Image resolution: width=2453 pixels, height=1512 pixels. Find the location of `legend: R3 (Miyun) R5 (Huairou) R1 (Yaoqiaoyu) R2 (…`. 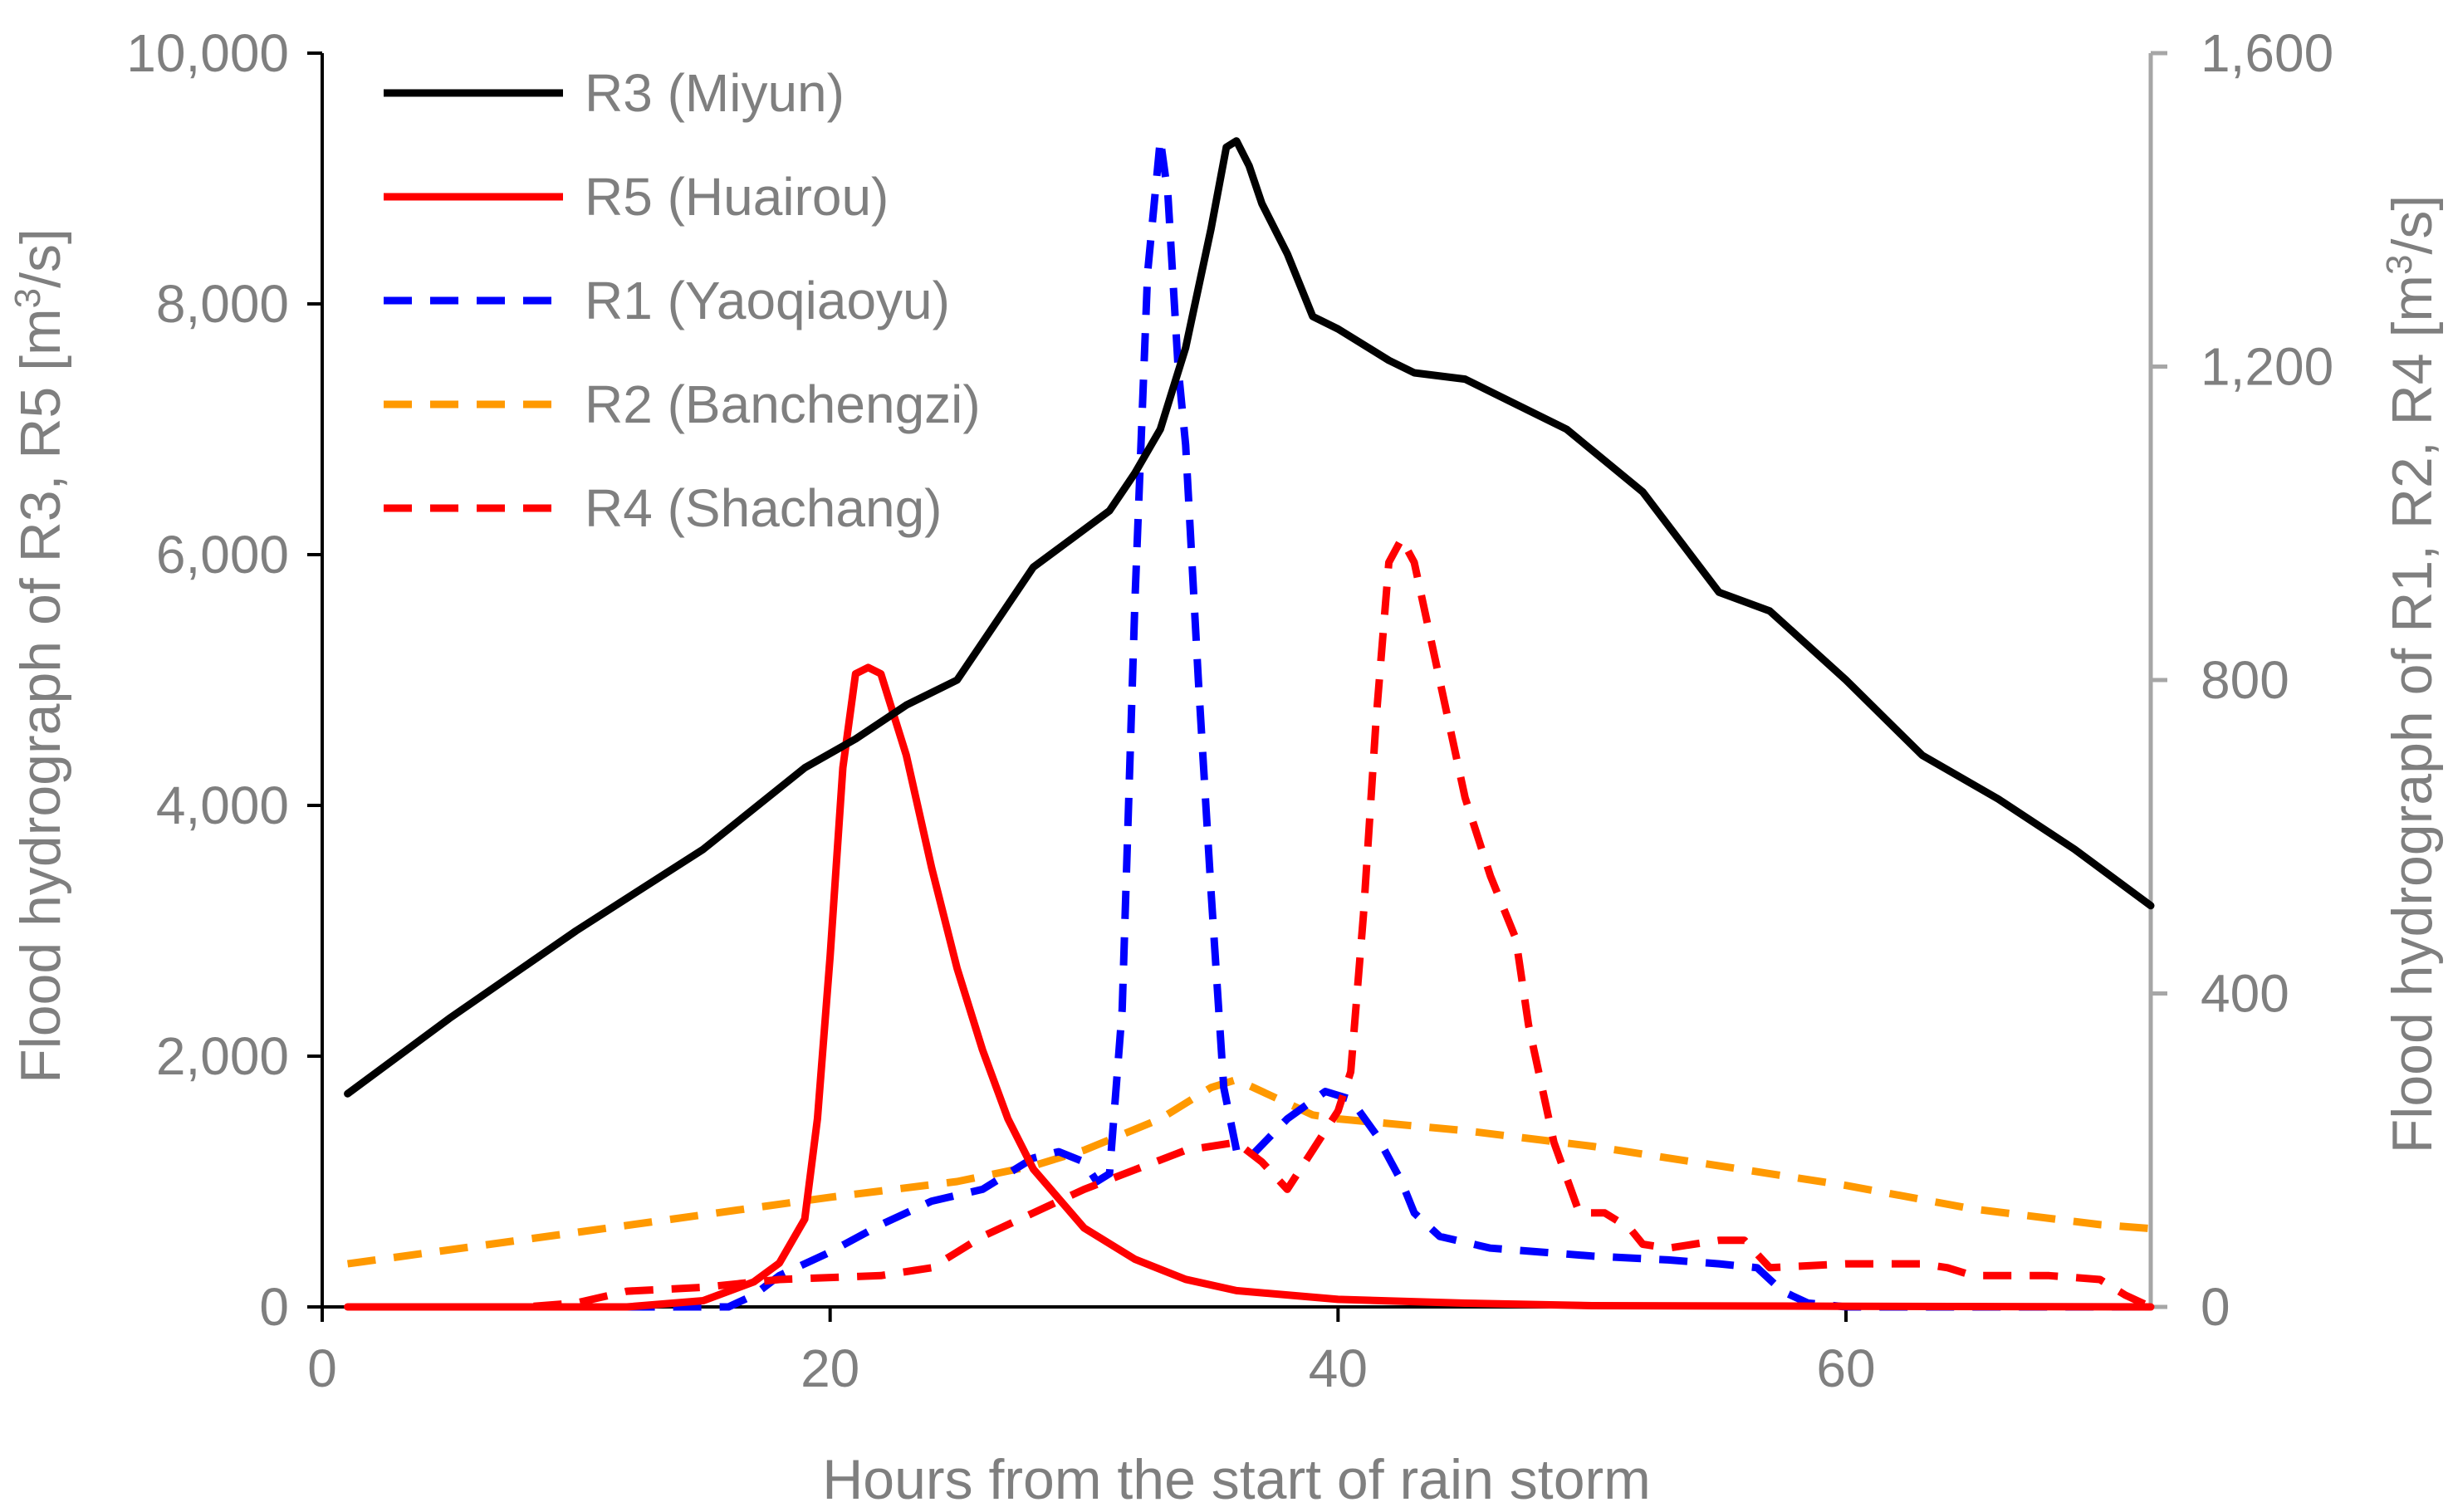

legend: R3 (Miyun) R5 (Huairou) R1 (Yaoqiaoyu) R2 (… is located at coordinates (682, 300).